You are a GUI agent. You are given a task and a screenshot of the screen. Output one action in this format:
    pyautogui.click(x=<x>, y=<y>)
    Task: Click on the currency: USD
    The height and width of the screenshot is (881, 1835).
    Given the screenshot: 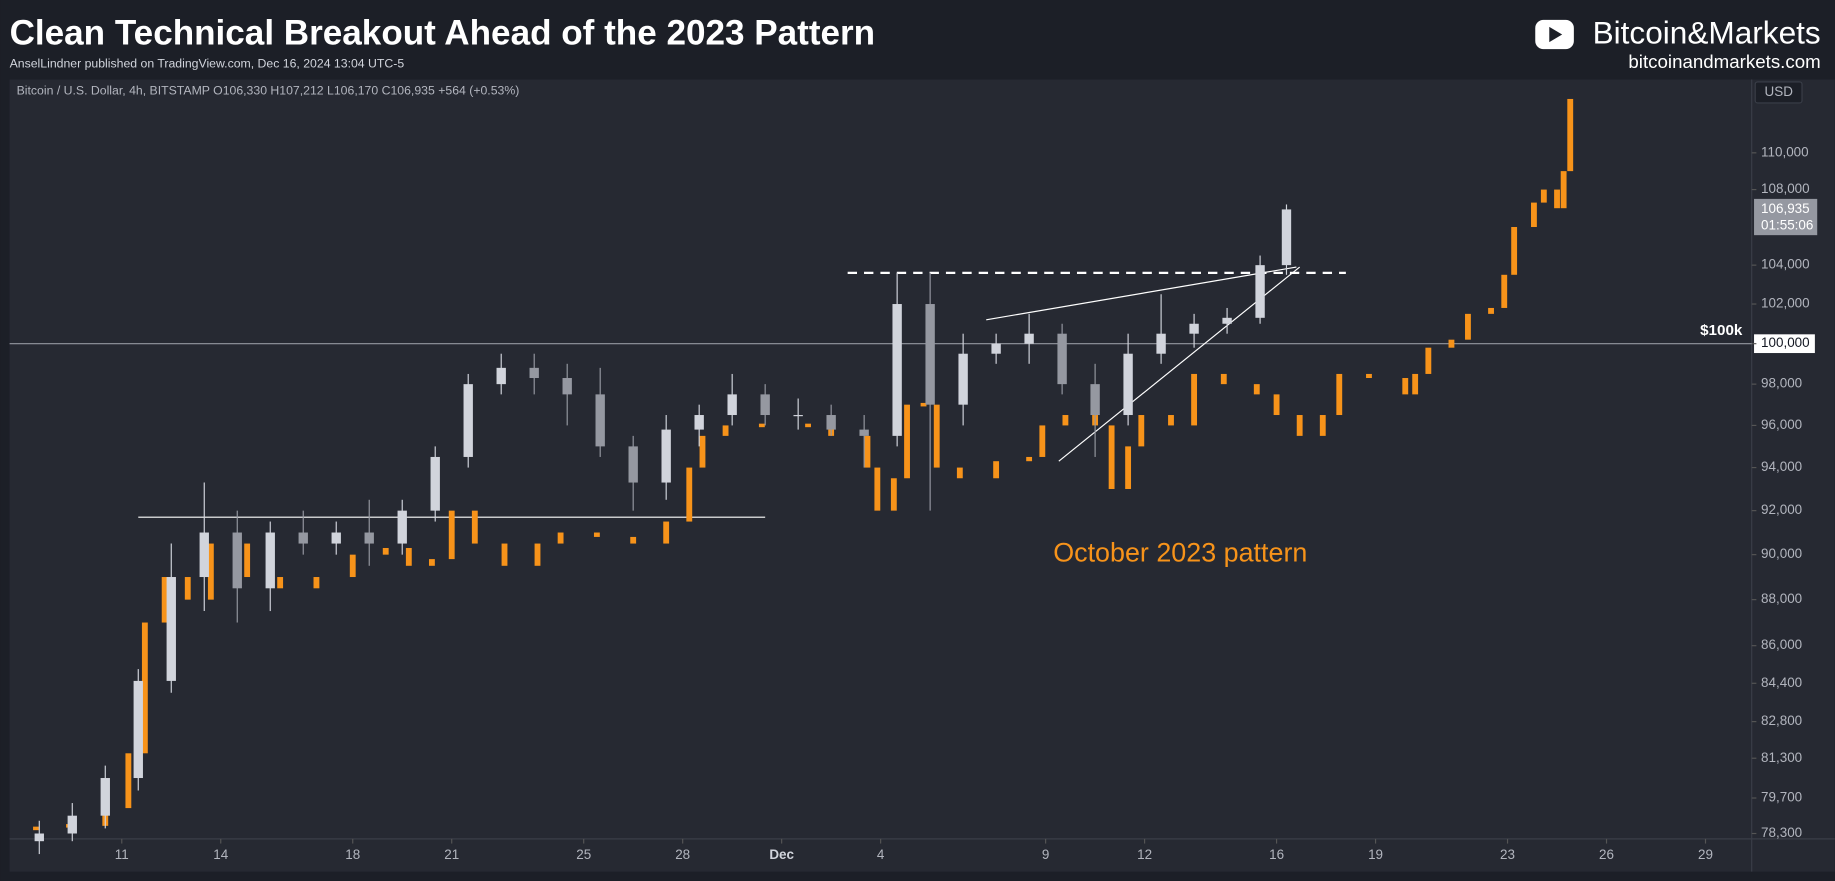 What is the action you would take?
    pyautogui.click(x=1779, y=91)
    